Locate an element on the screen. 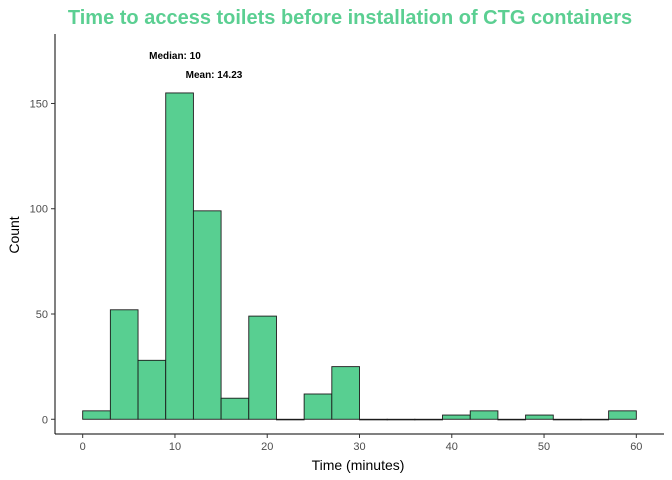  x-tick-label: 0 is located at coordinates (83, 447).